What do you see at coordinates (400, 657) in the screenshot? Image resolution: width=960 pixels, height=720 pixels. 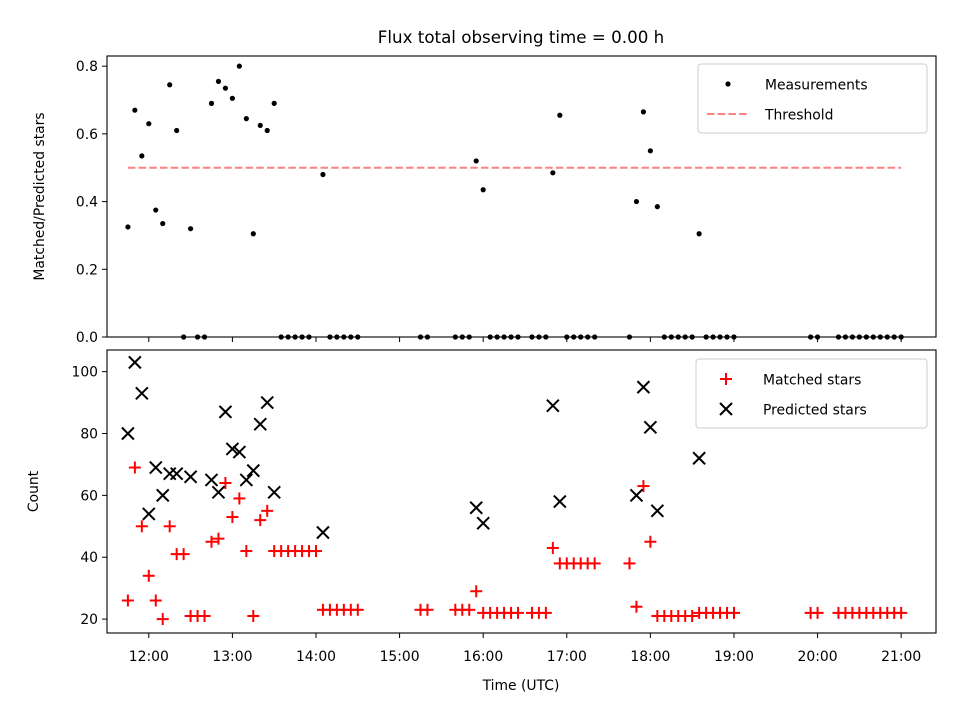 I see `x-tick-label: 15:00` at bounding box center [400, 657].